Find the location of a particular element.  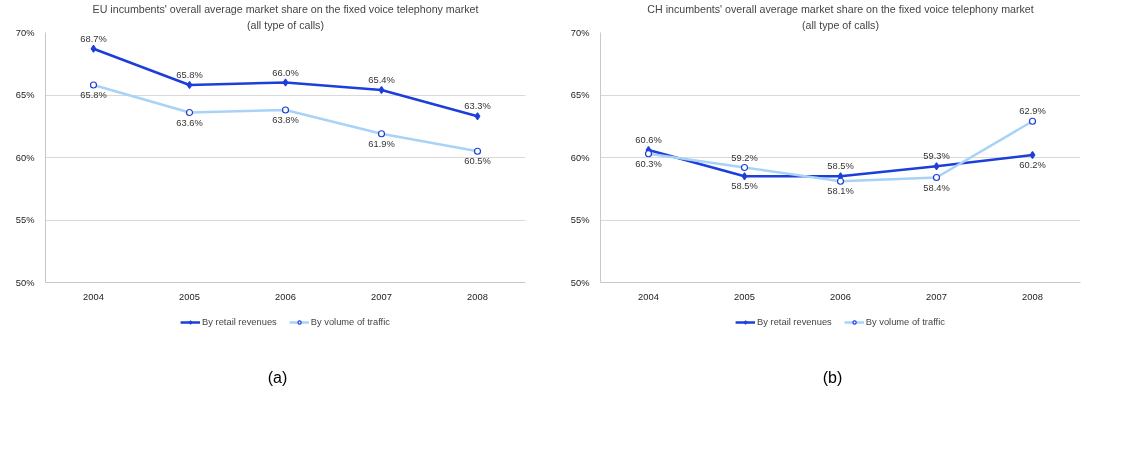

data-label: 60.2% is located at coordinates (1032, 165).